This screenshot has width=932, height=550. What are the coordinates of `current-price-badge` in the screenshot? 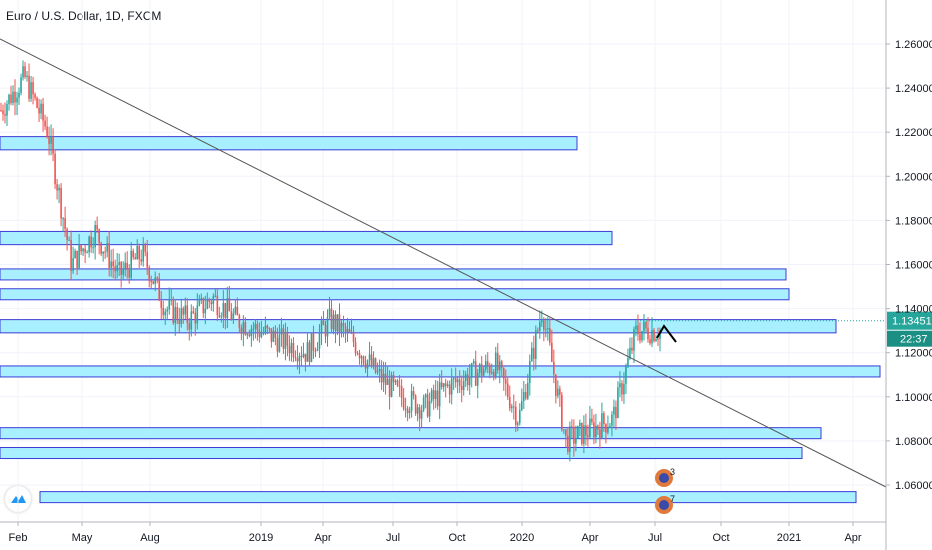 It's located at (909, 320).